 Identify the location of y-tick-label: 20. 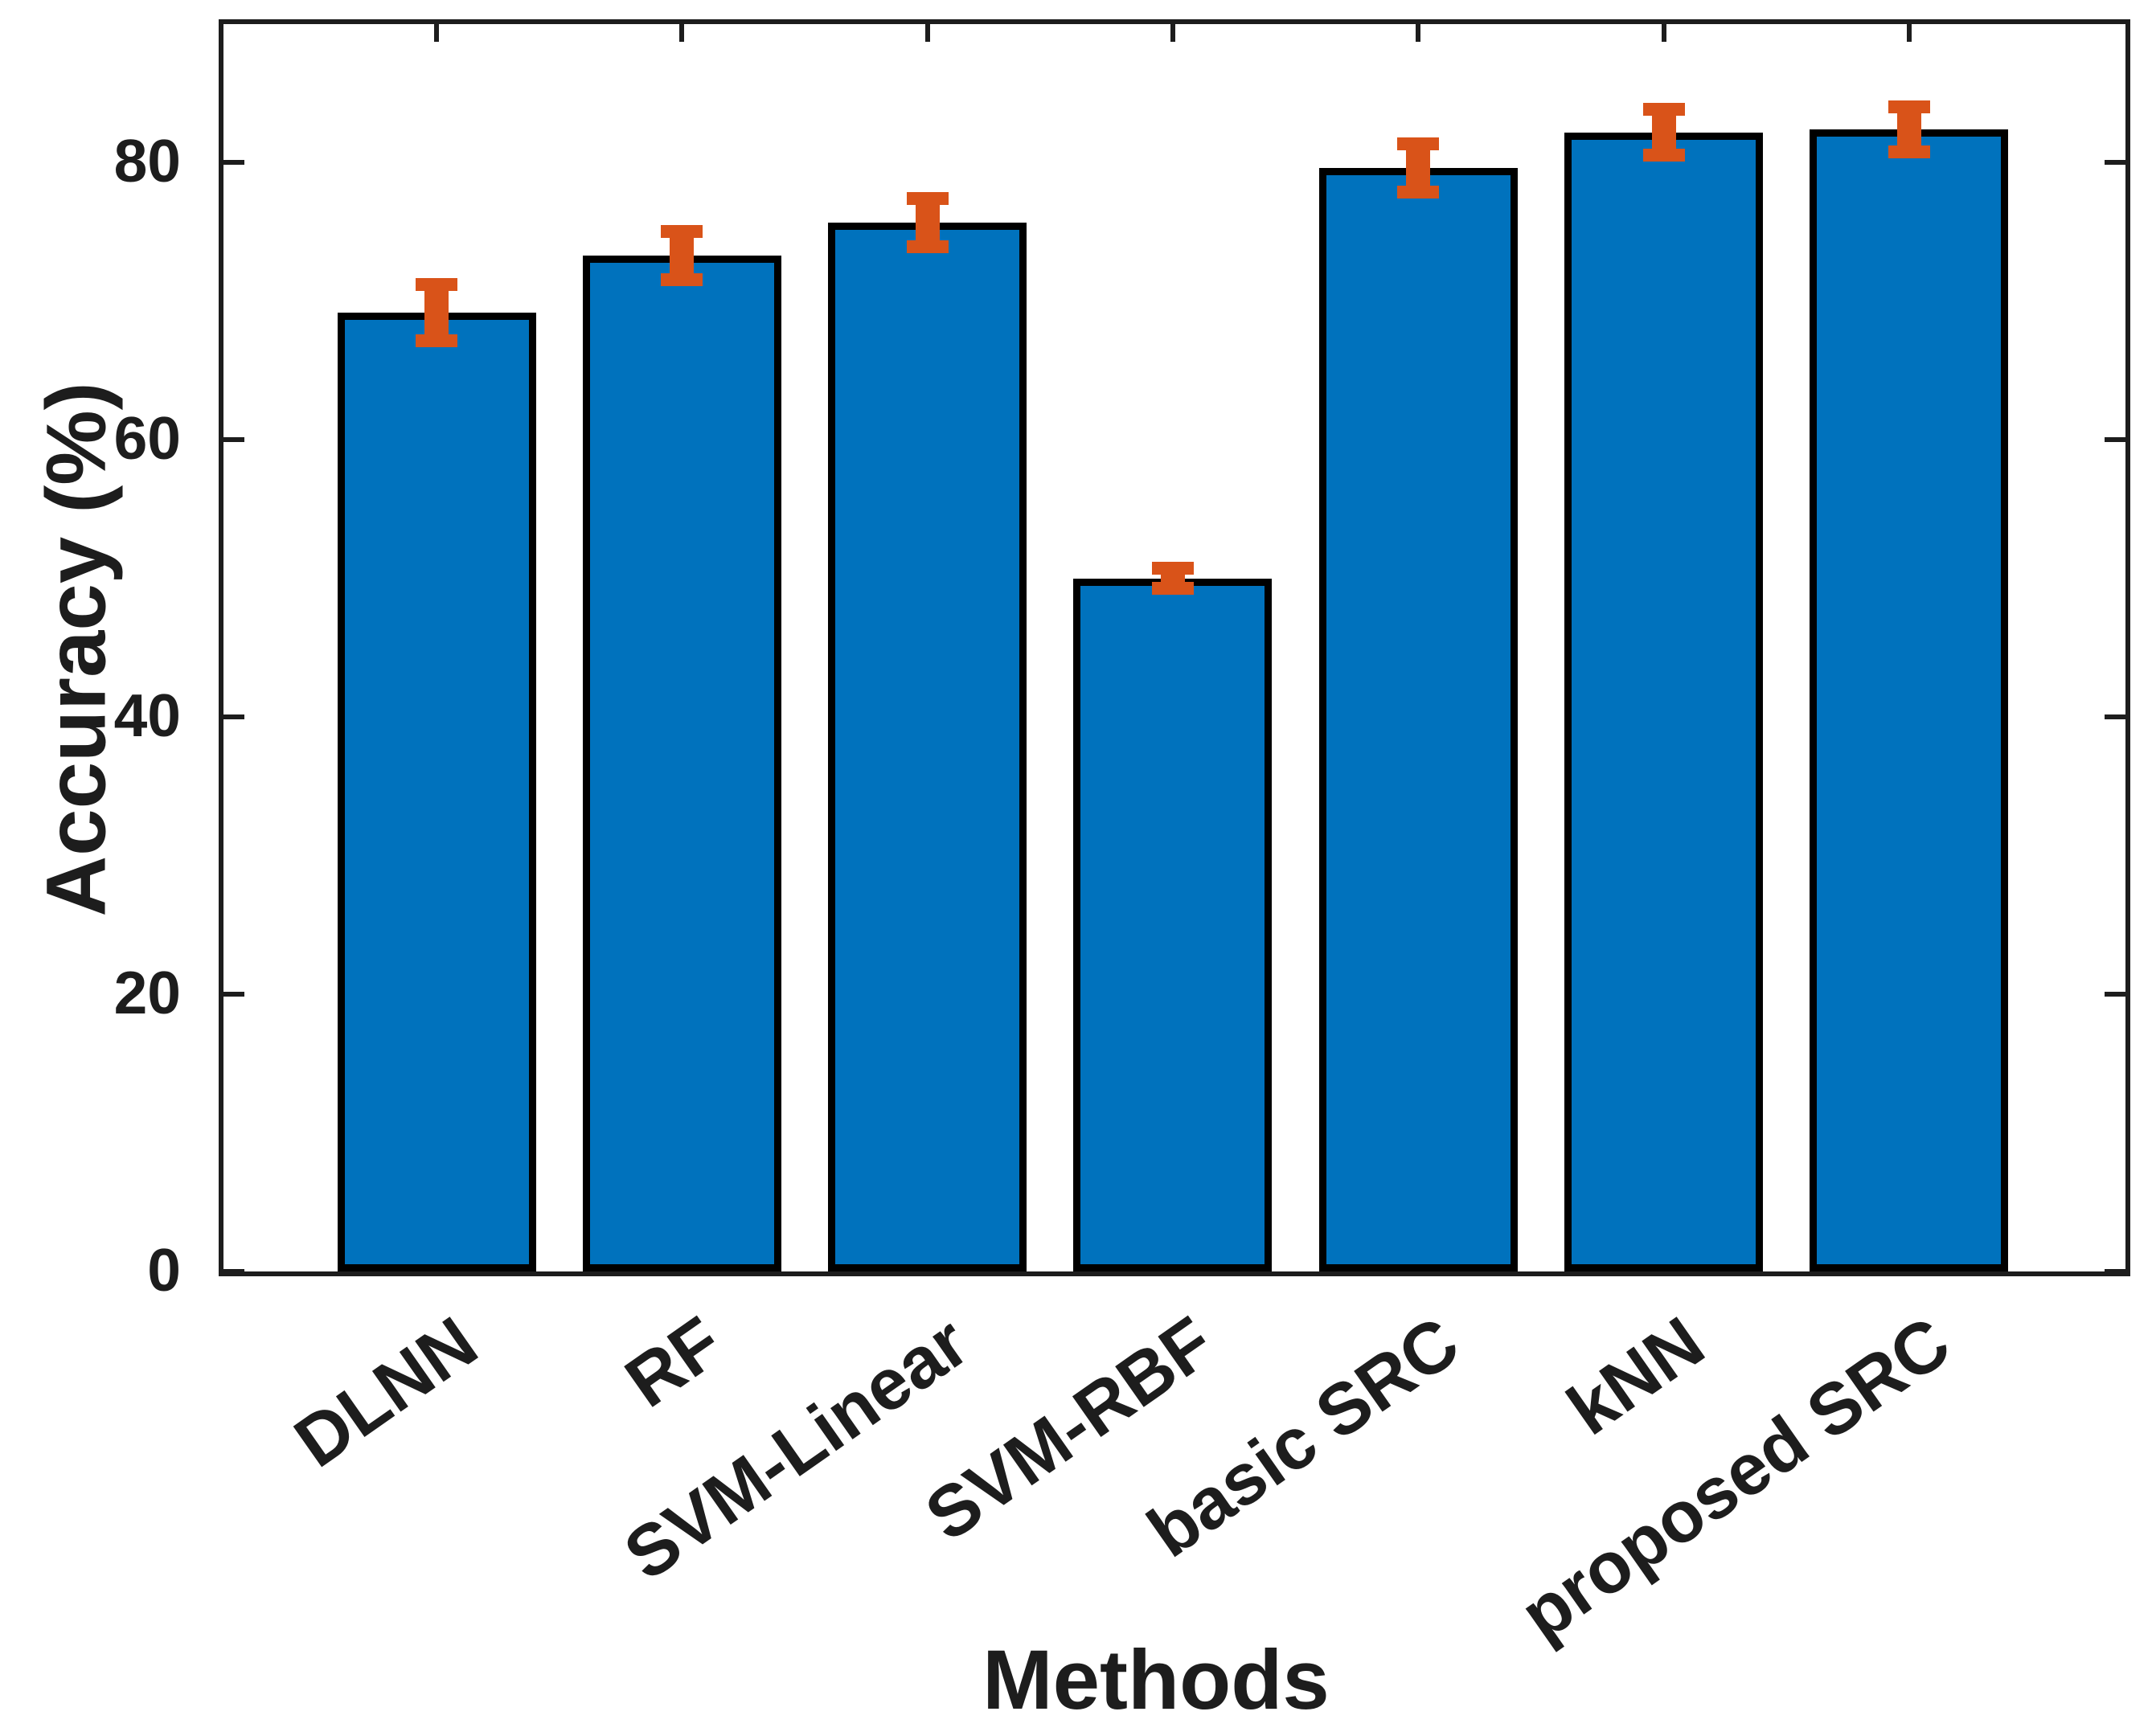
(147, 993).